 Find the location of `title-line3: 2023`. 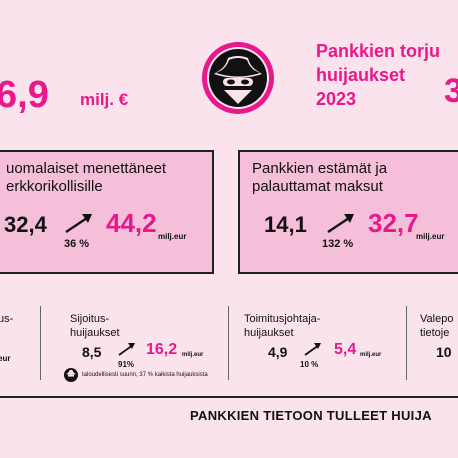

title-line3: 2023 is located at coordinates (336, 99).